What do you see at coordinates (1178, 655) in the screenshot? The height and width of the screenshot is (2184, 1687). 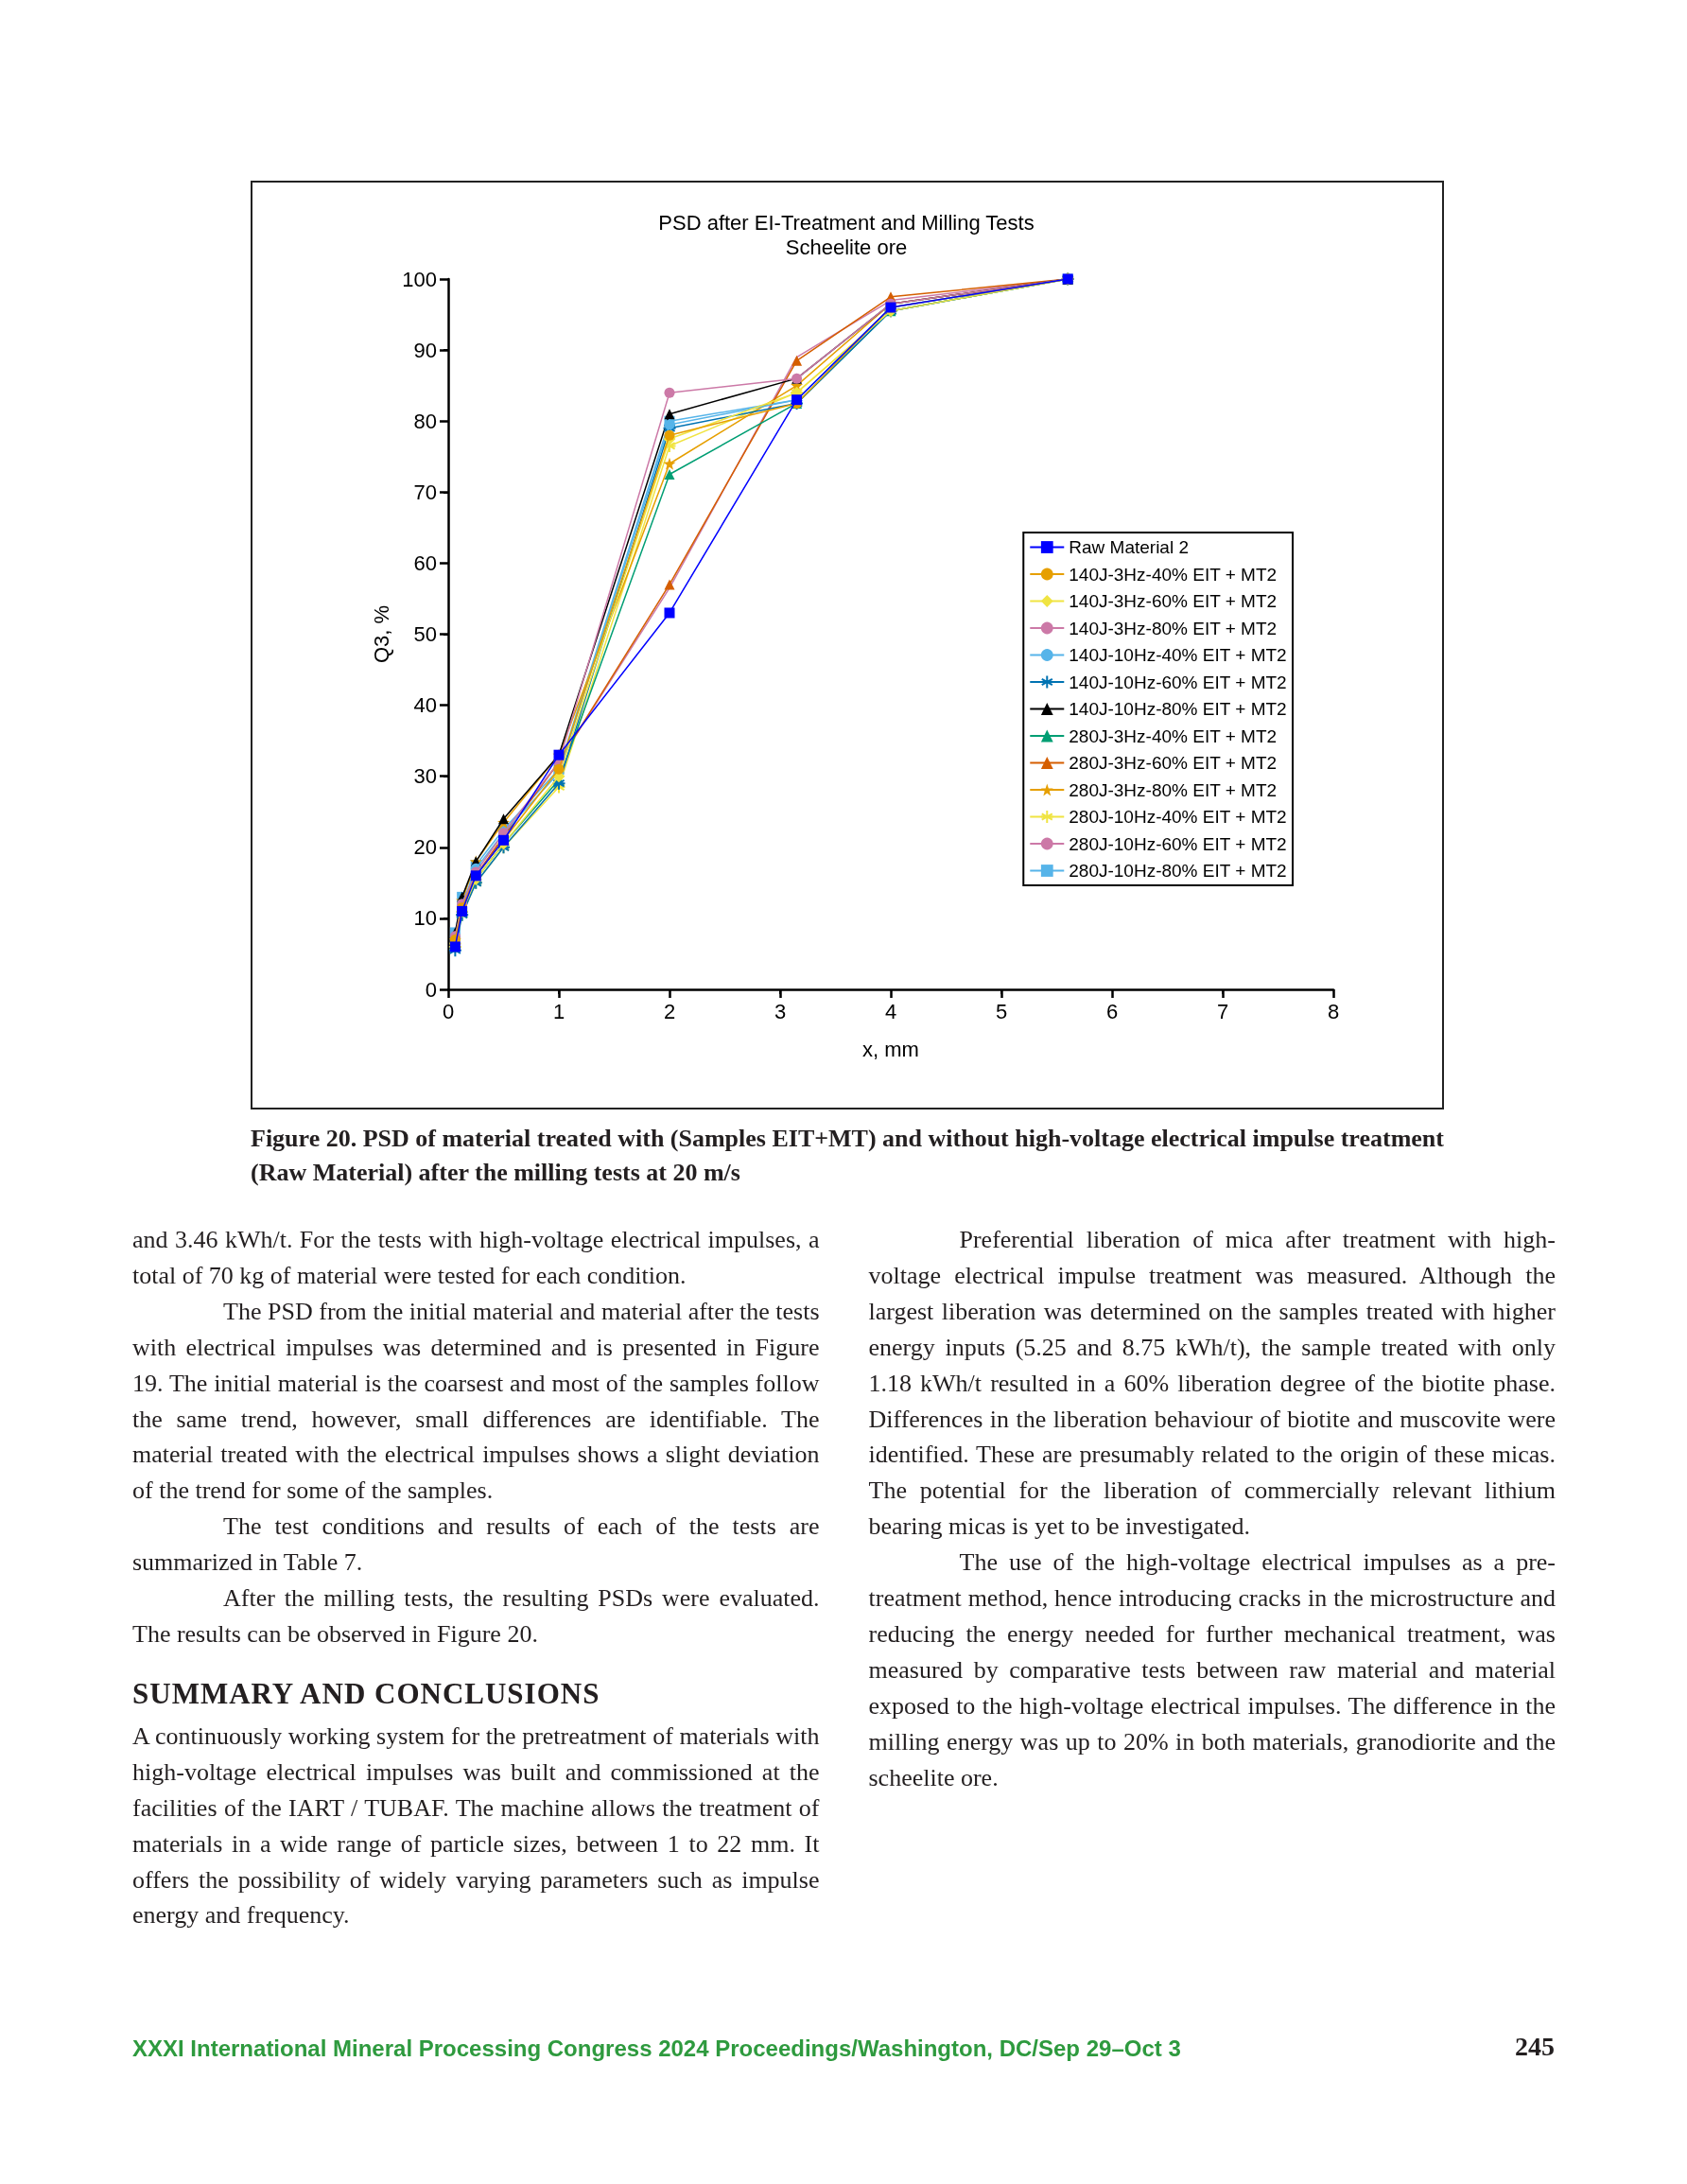 I see `legend-label: 140J-10Hz-40% EIT + MT2` at bounding box center [1178, 655].